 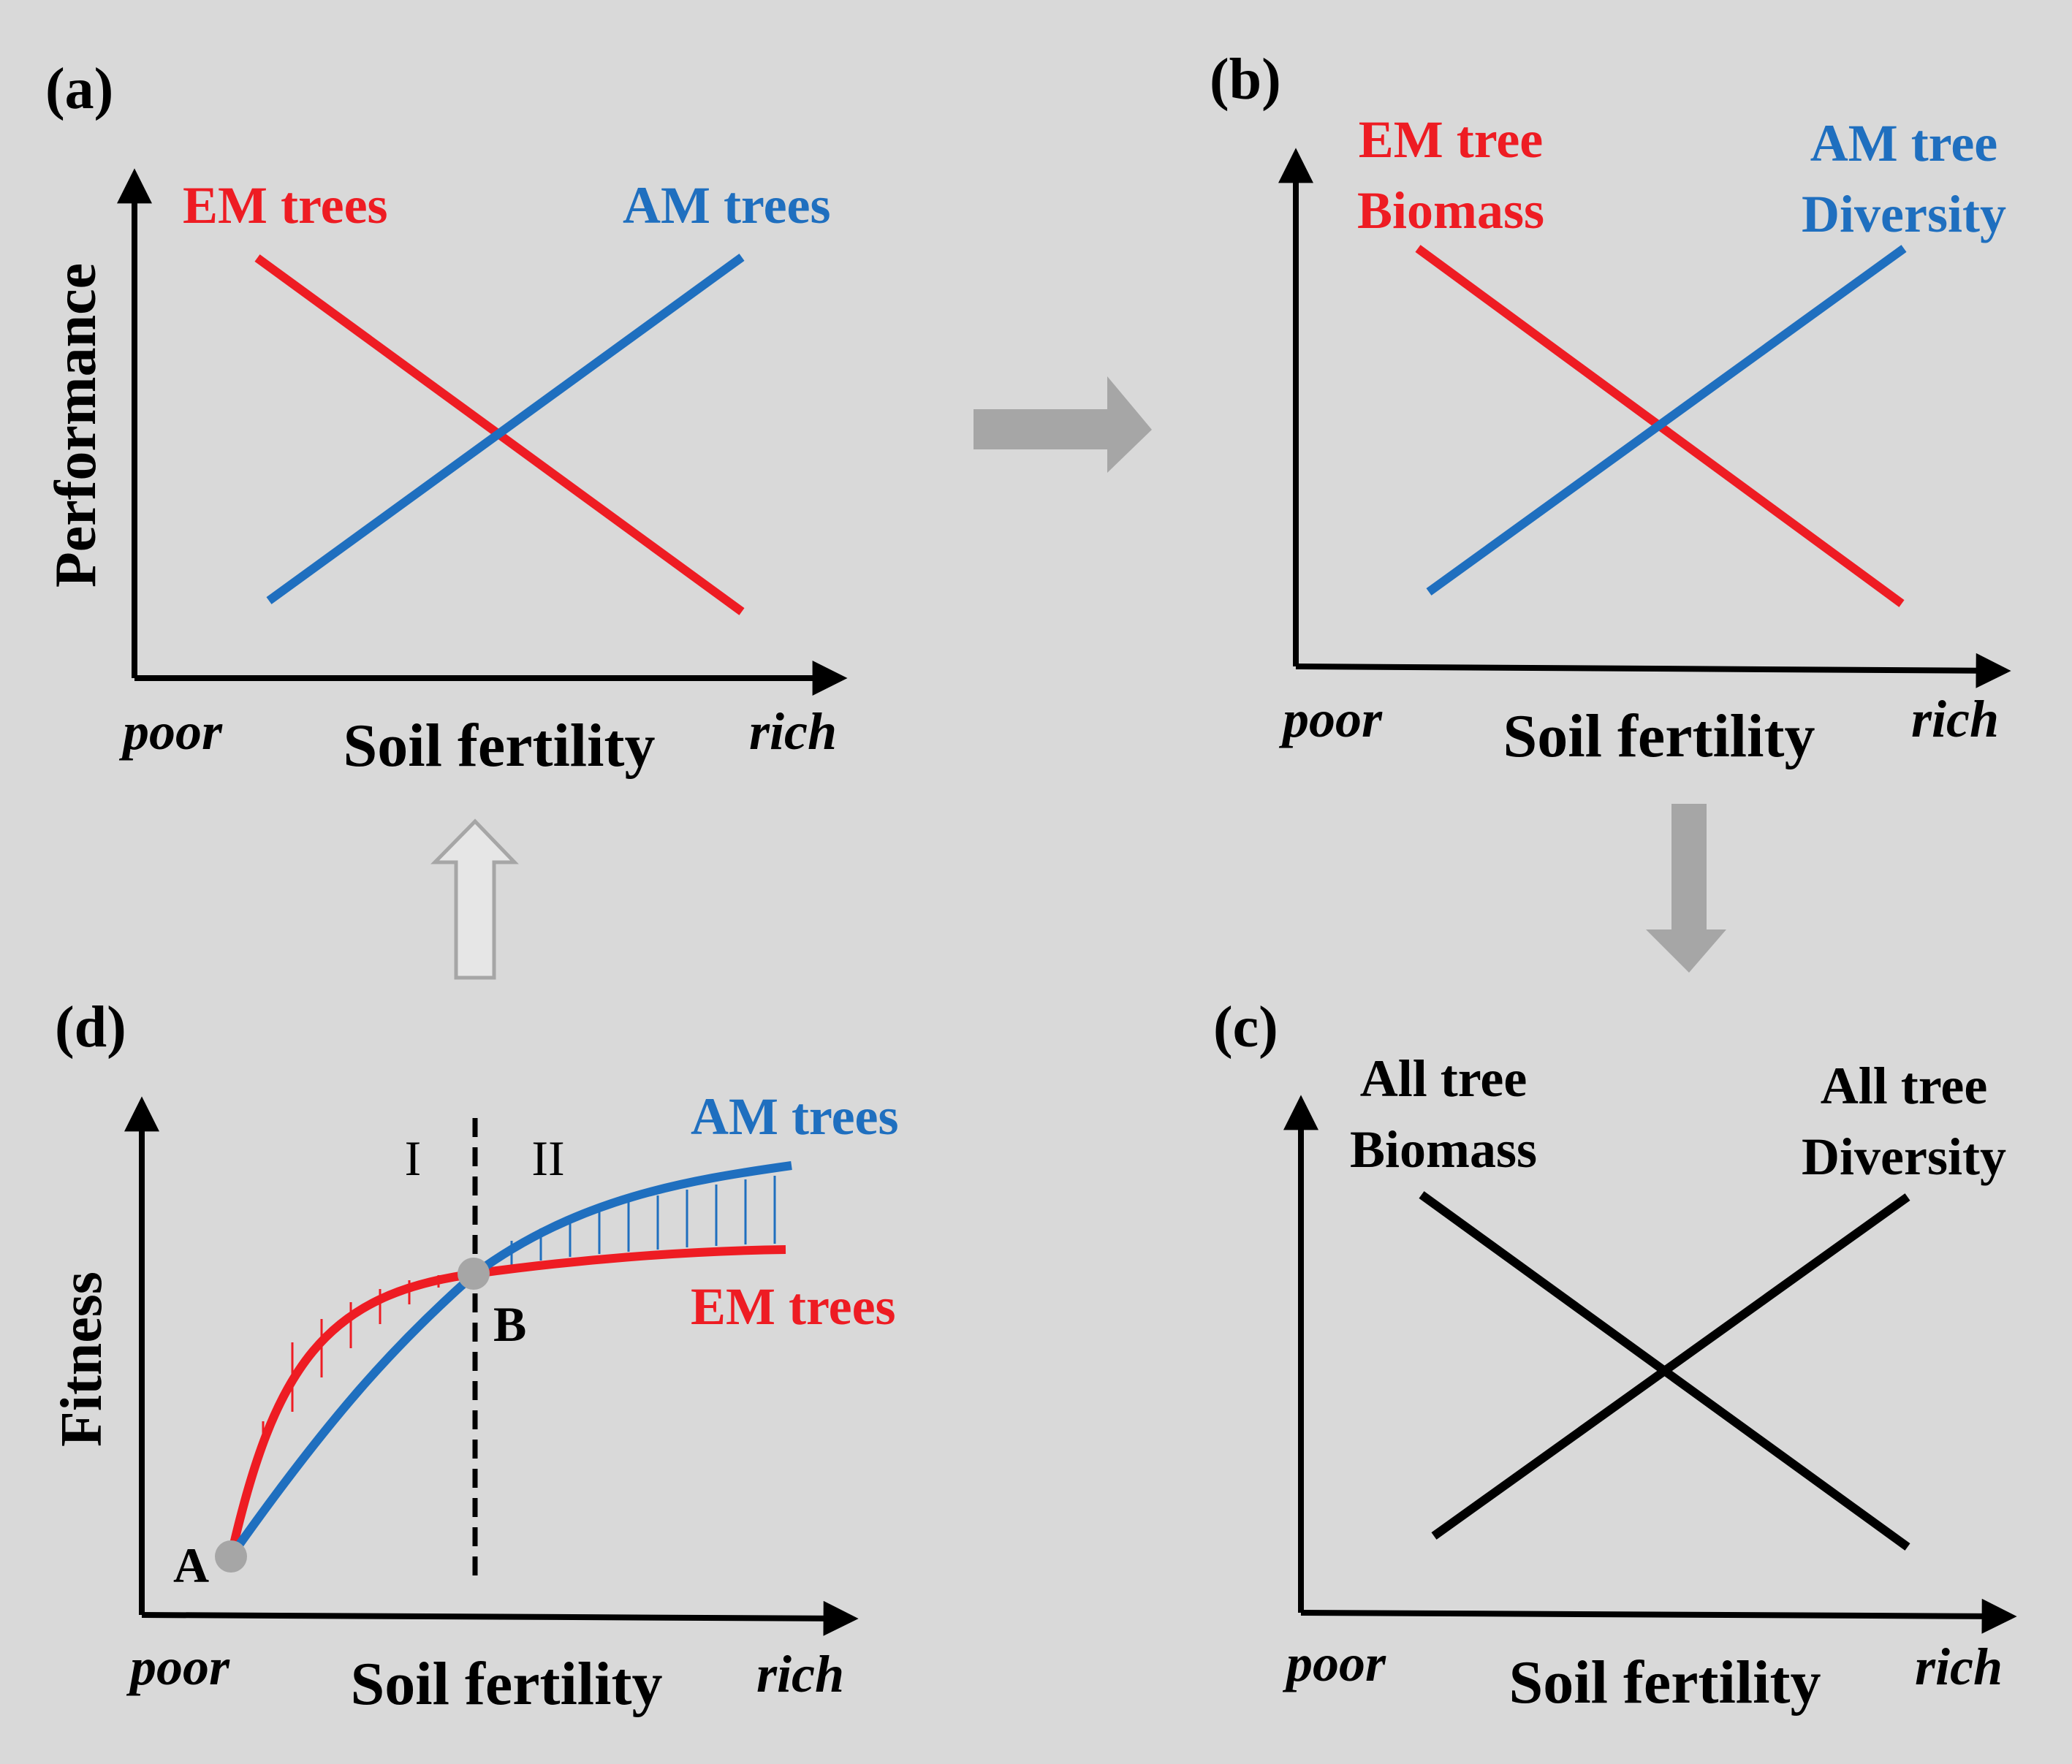 I want to click on up-arrow-outline-icon, so click(x=474, y=899).